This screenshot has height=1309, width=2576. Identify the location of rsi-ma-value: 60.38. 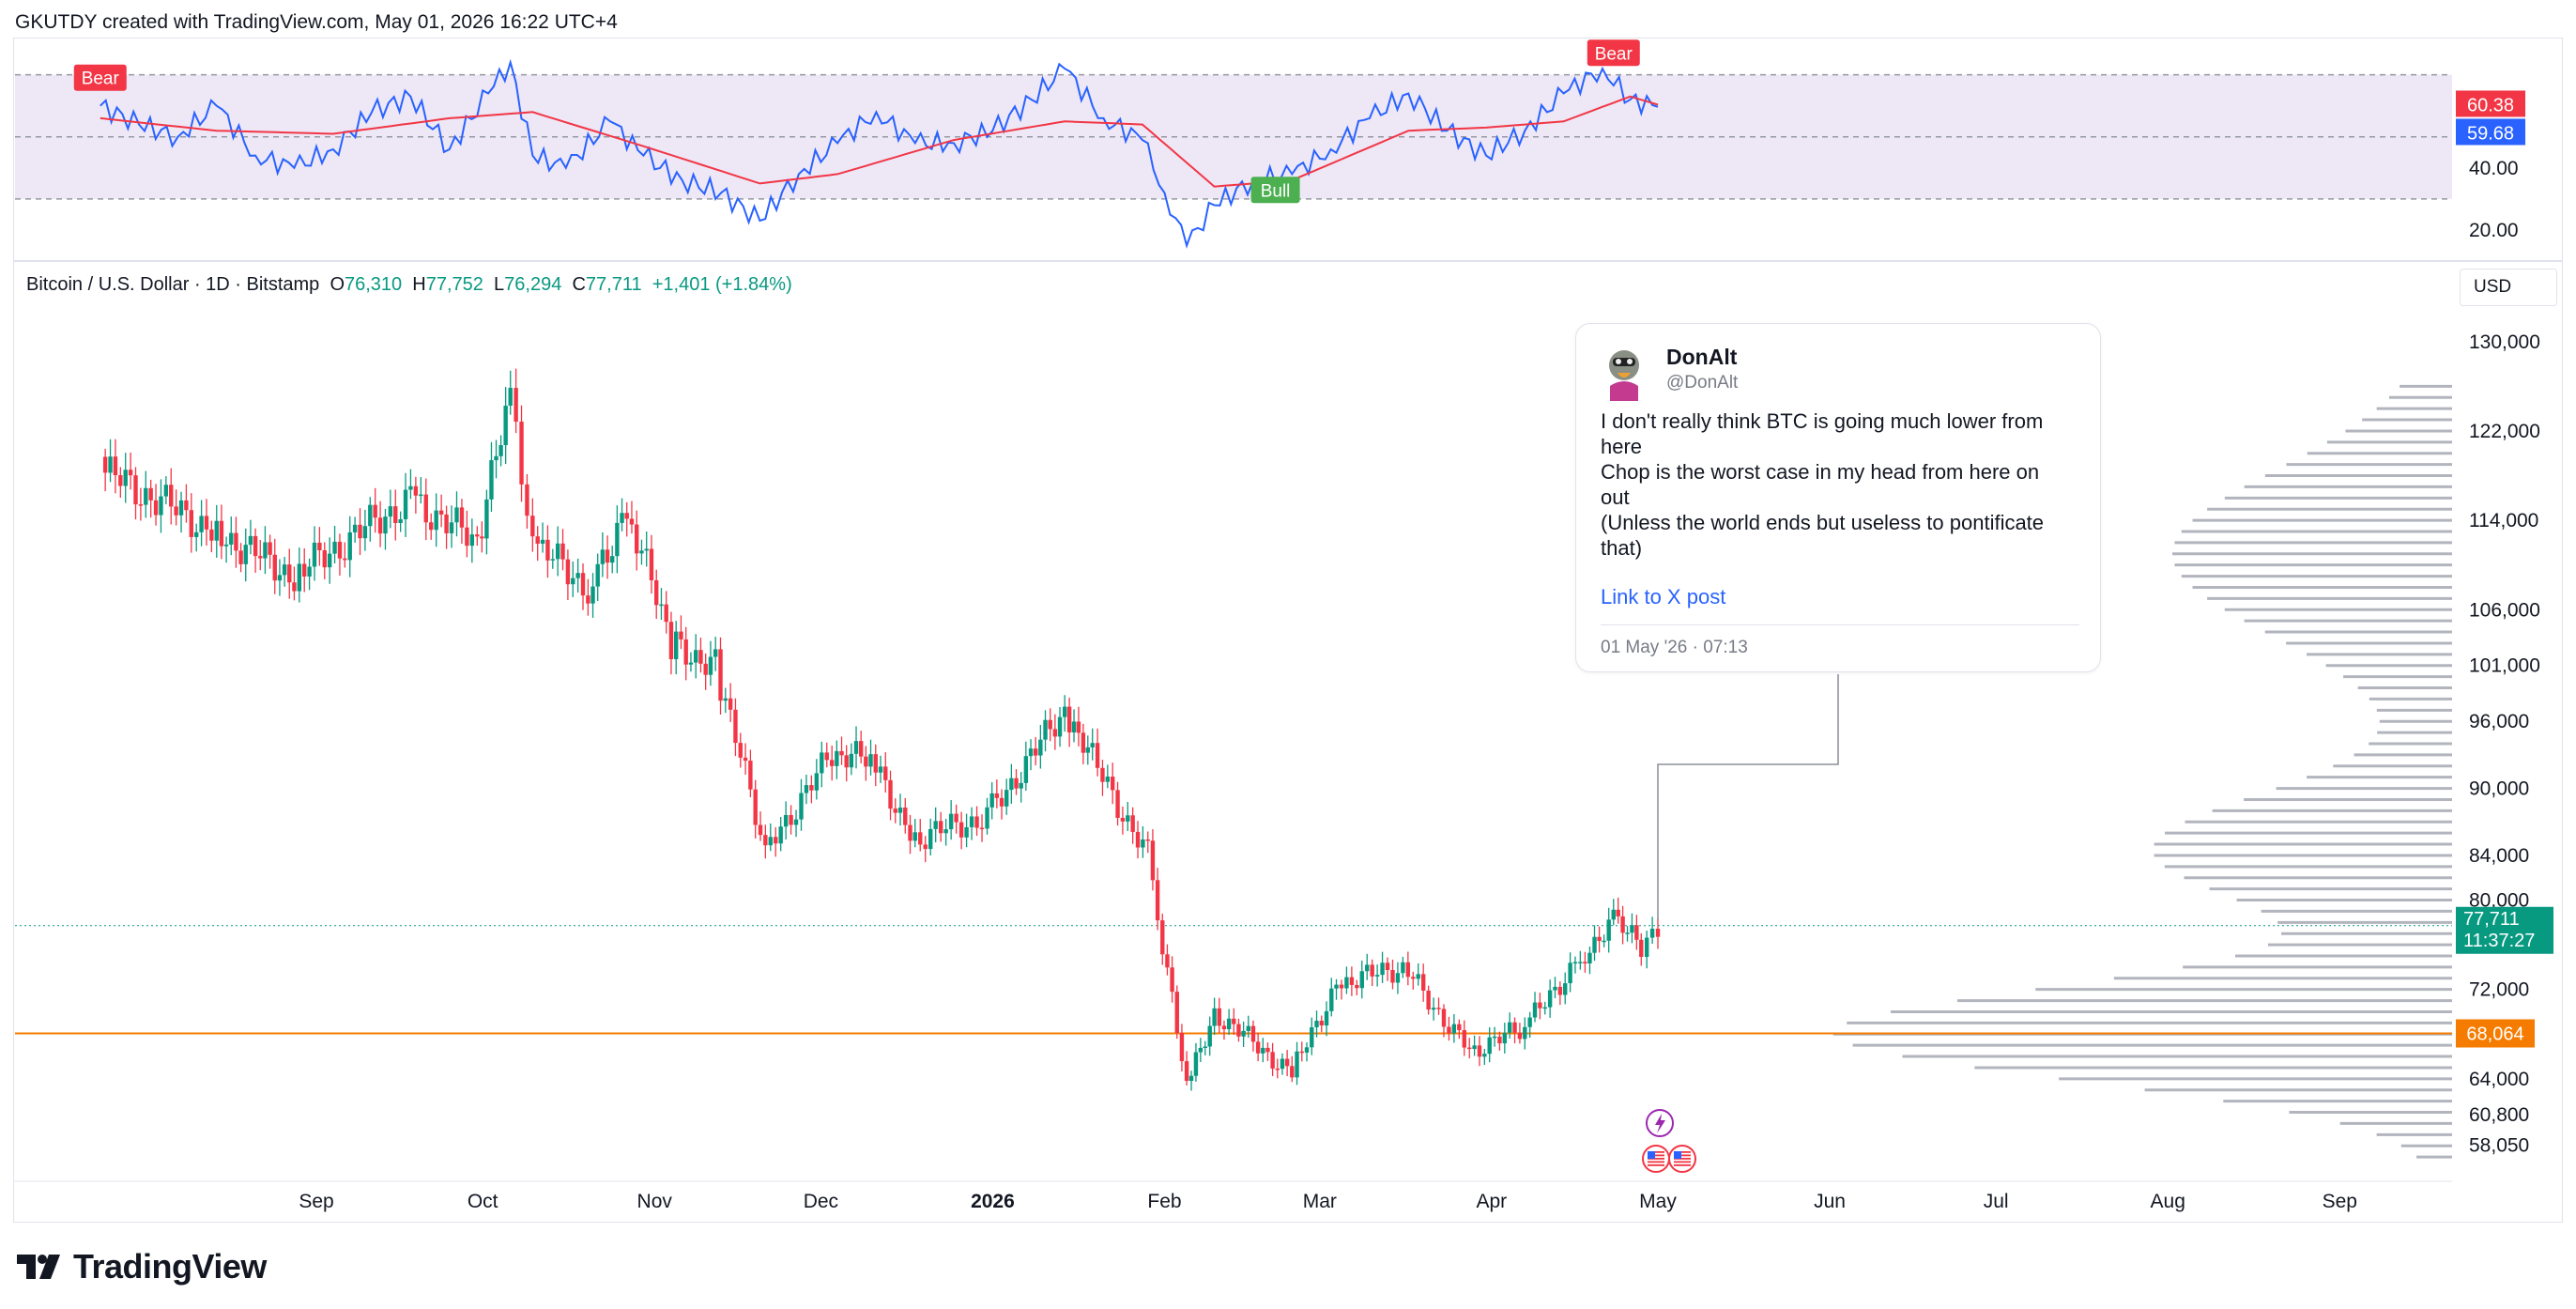
(2491, 105).